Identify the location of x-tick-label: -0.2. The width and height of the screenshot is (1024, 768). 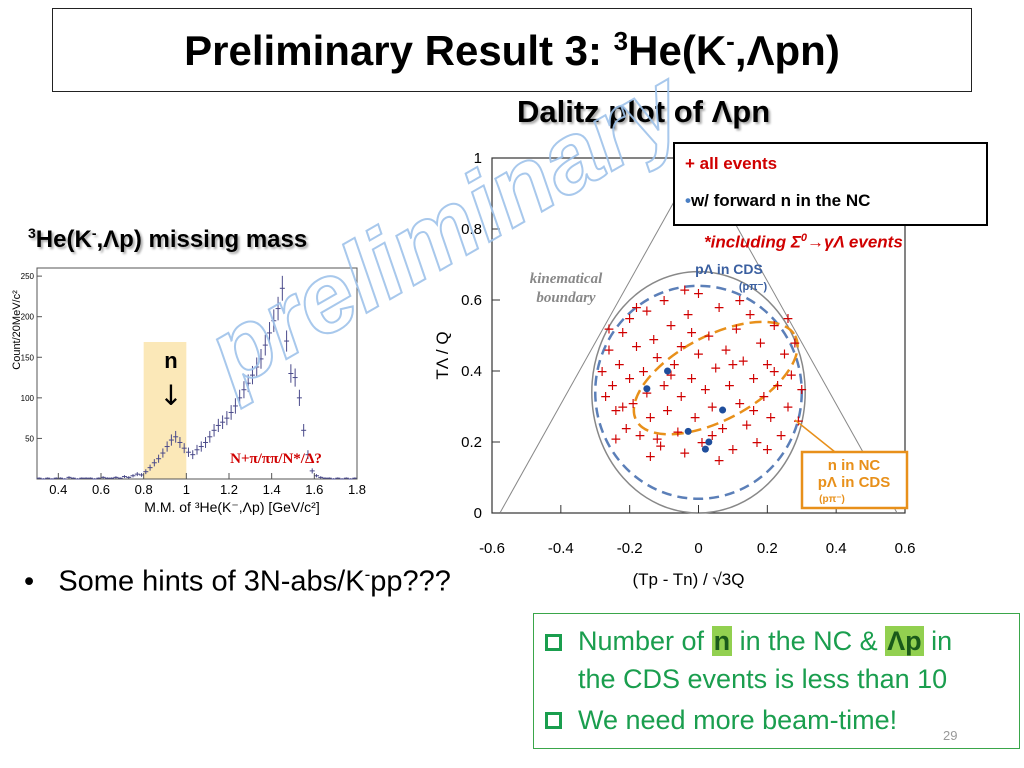
(630, 548).